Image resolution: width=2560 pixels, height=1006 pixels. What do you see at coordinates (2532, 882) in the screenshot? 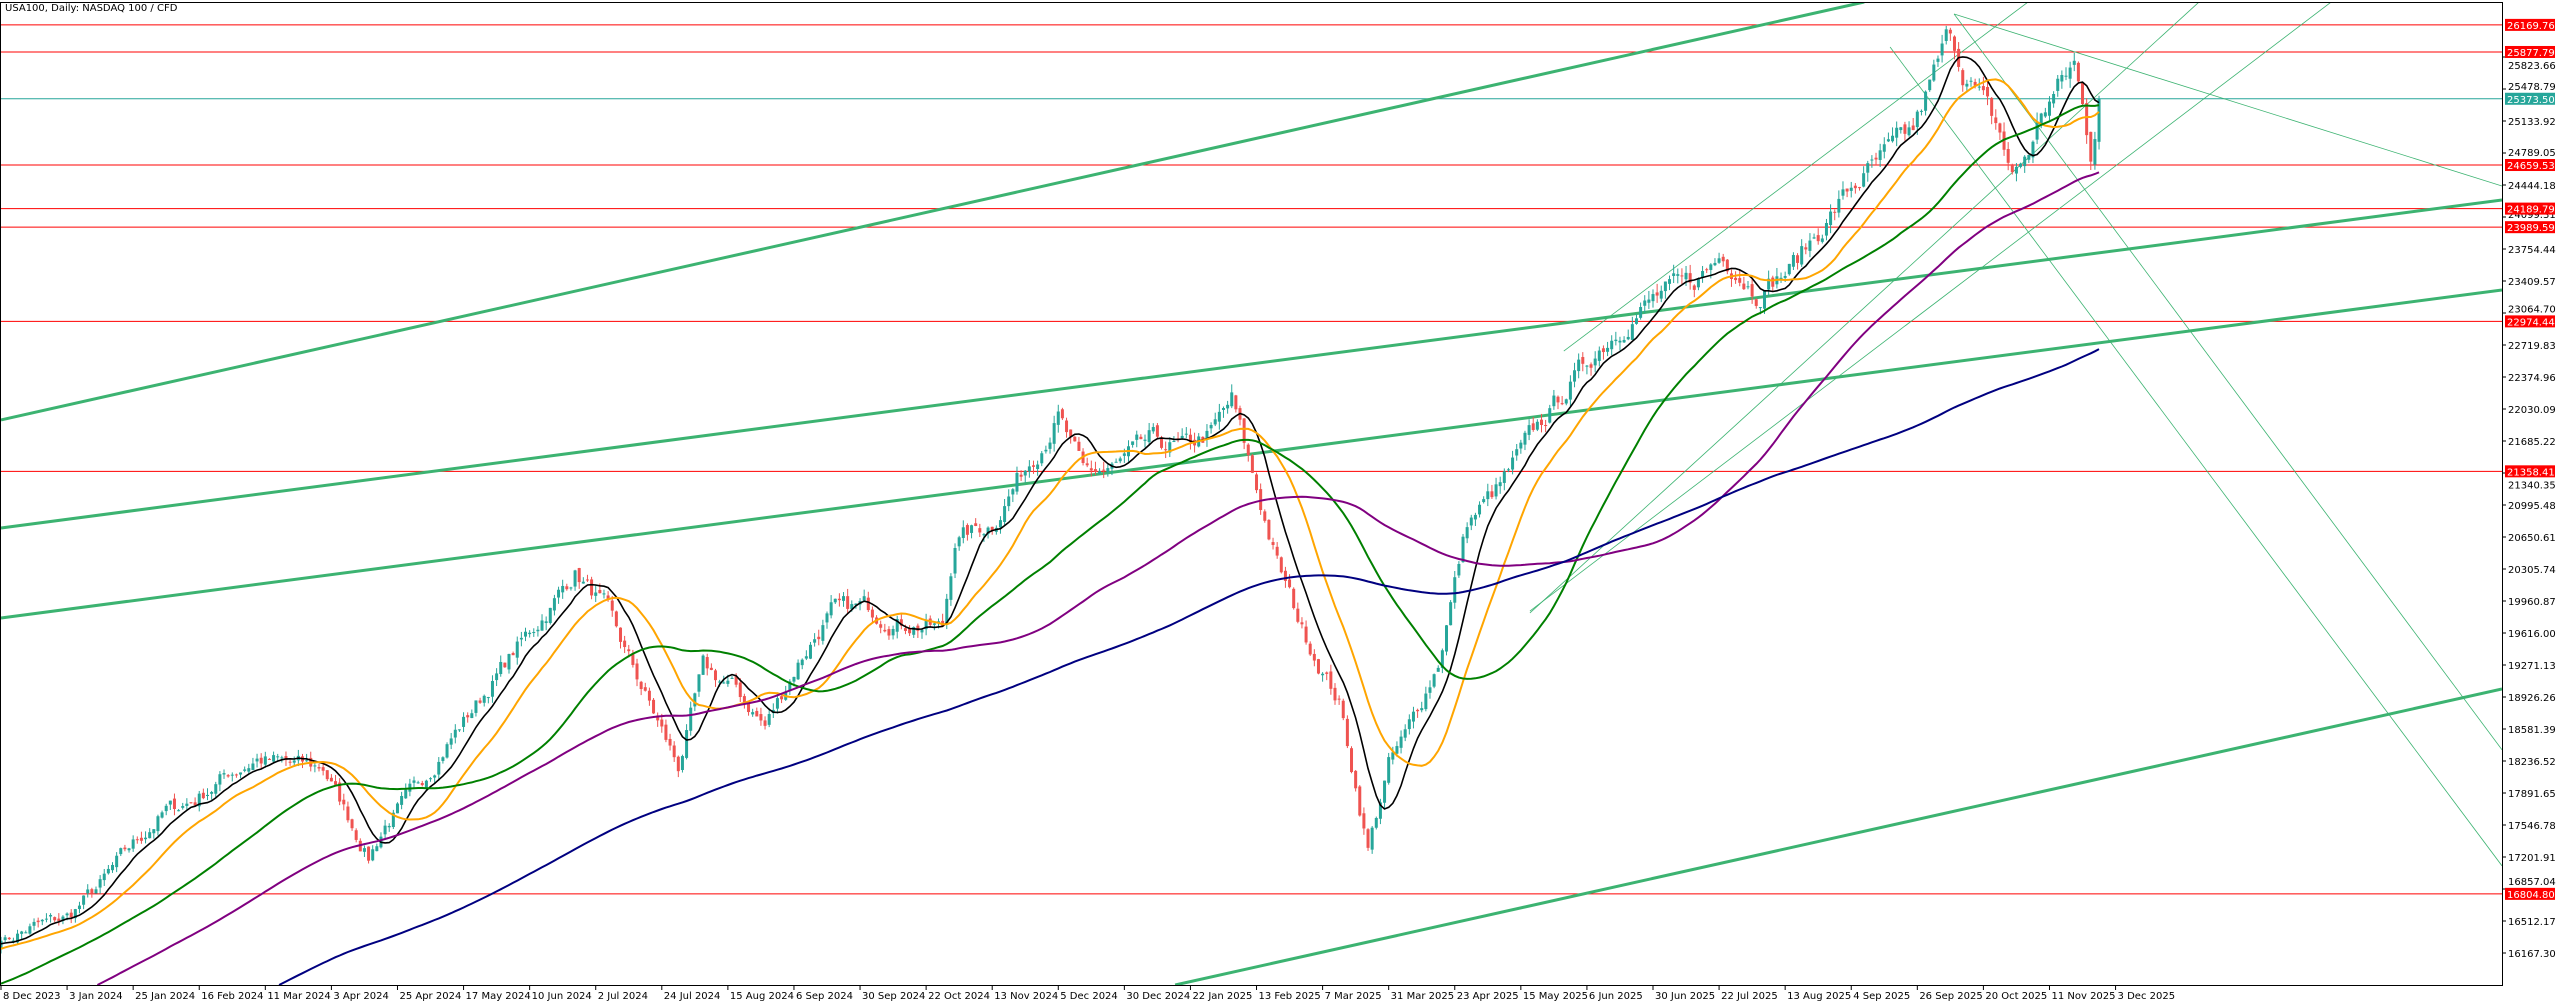
I see `y-tick-label: 16857.04` at bounding box center [2532, 882].